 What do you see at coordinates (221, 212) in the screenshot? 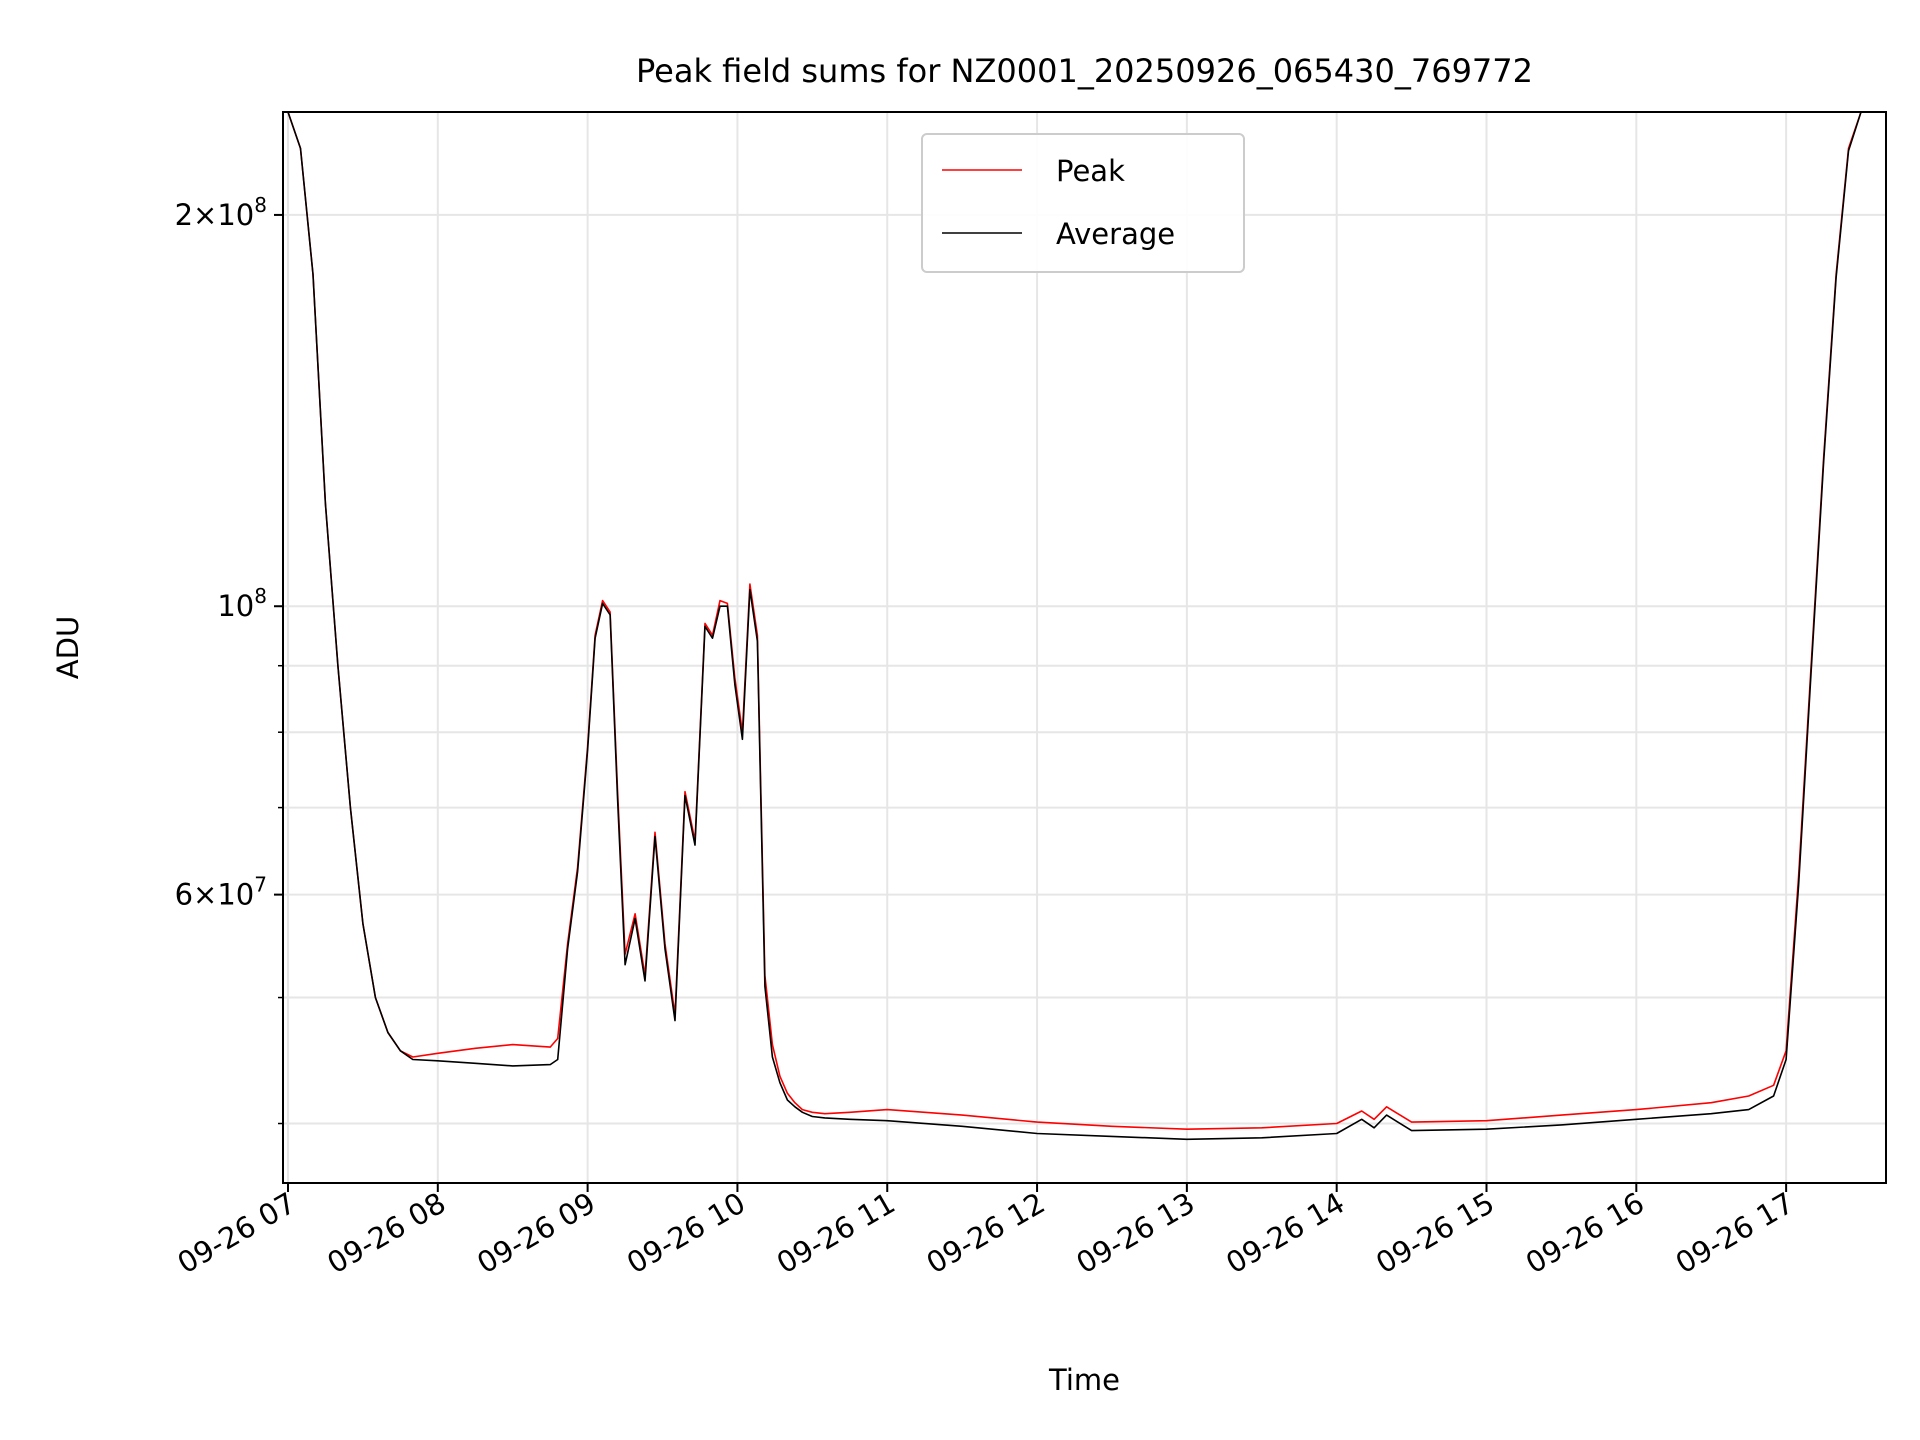
I see `y-tick-label: 2×108` at bounding box center [221, 212].